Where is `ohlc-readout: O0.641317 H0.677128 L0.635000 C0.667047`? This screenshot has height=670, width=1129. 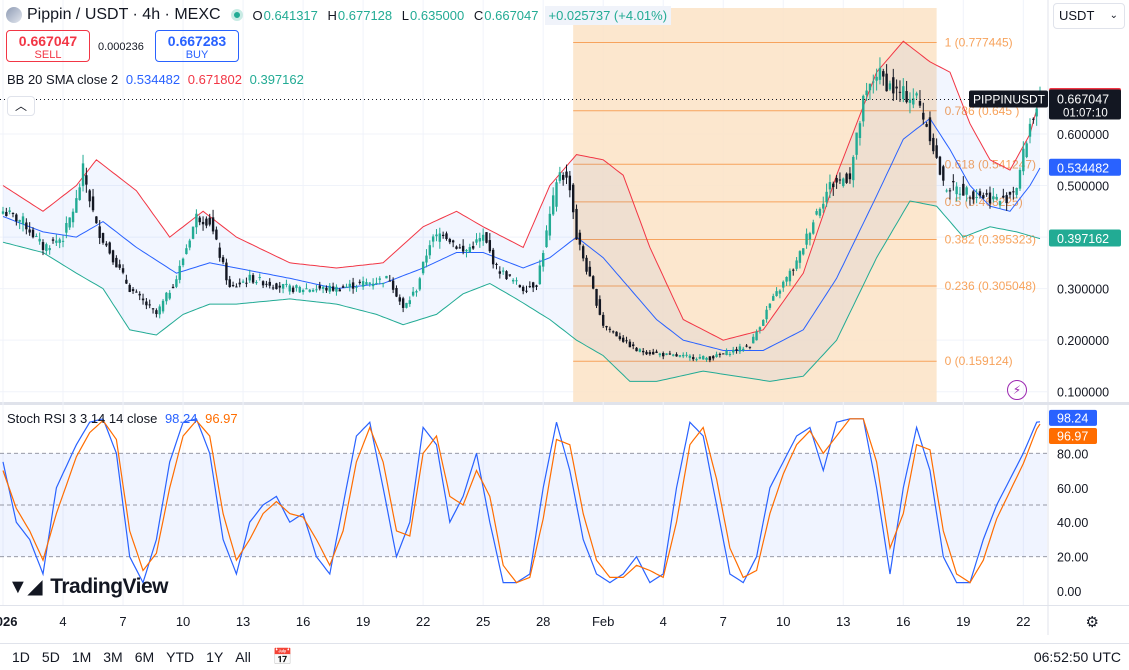
ohlc-readout: O0.641317 H0.677128 L0.635000 C0.667047 is located at coordinates (399, 15).